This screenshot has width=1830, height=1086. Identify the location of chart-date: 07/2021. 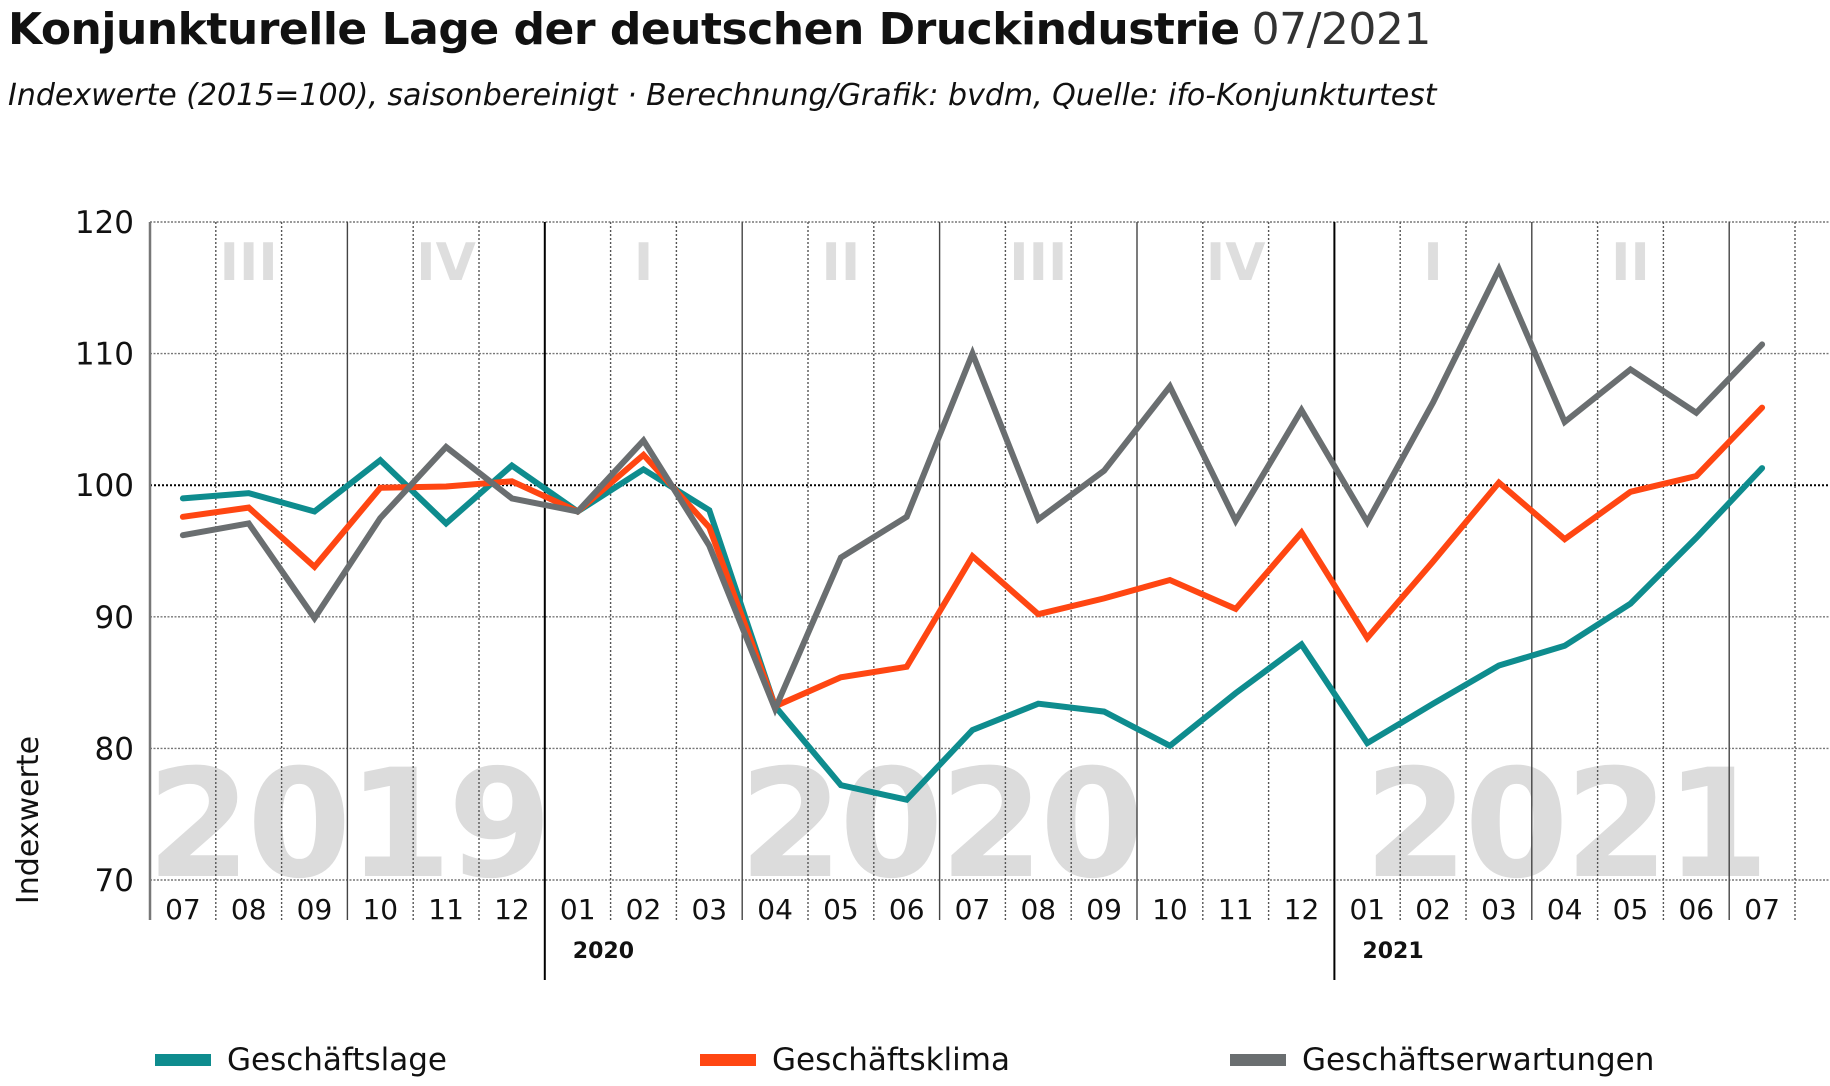
(1341, 29).